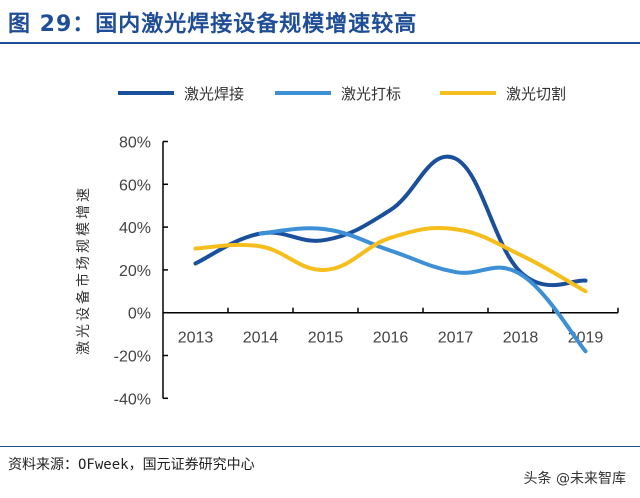 The height and width of the screenshot is (498, 640). I want to click on watermark: 头条 @未来智库, so click(574, 479).